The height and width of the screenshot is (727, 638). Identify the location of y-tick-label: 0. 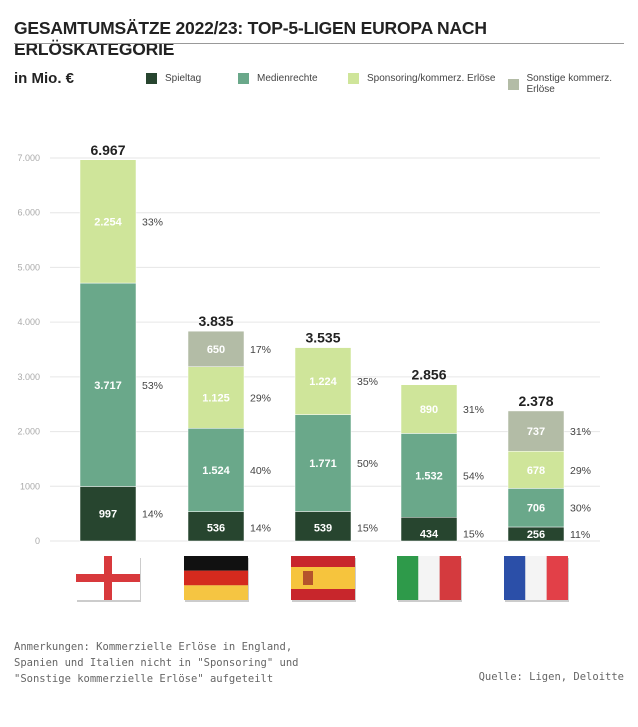
(37, 541).